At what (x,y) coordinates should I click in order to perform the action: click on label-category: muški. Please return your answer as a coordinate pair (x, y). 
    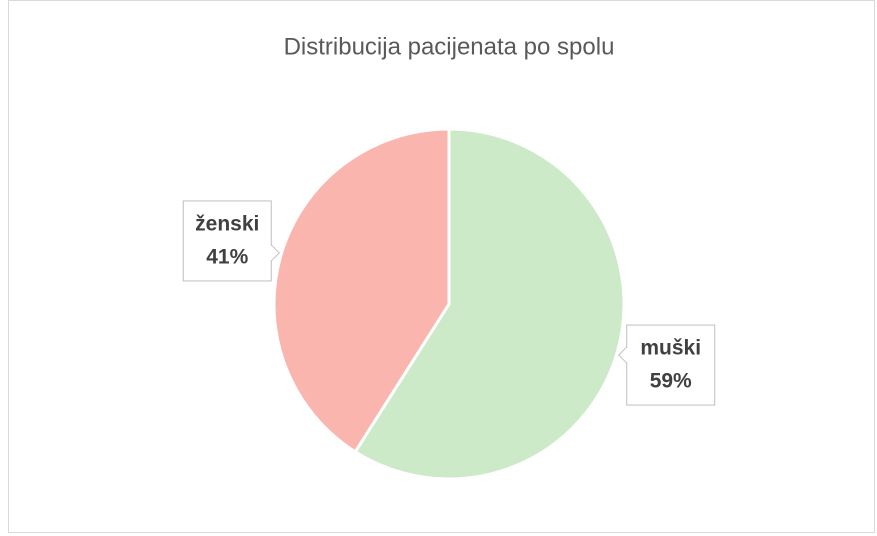
    Looking at the image, I should click on (670, 348).